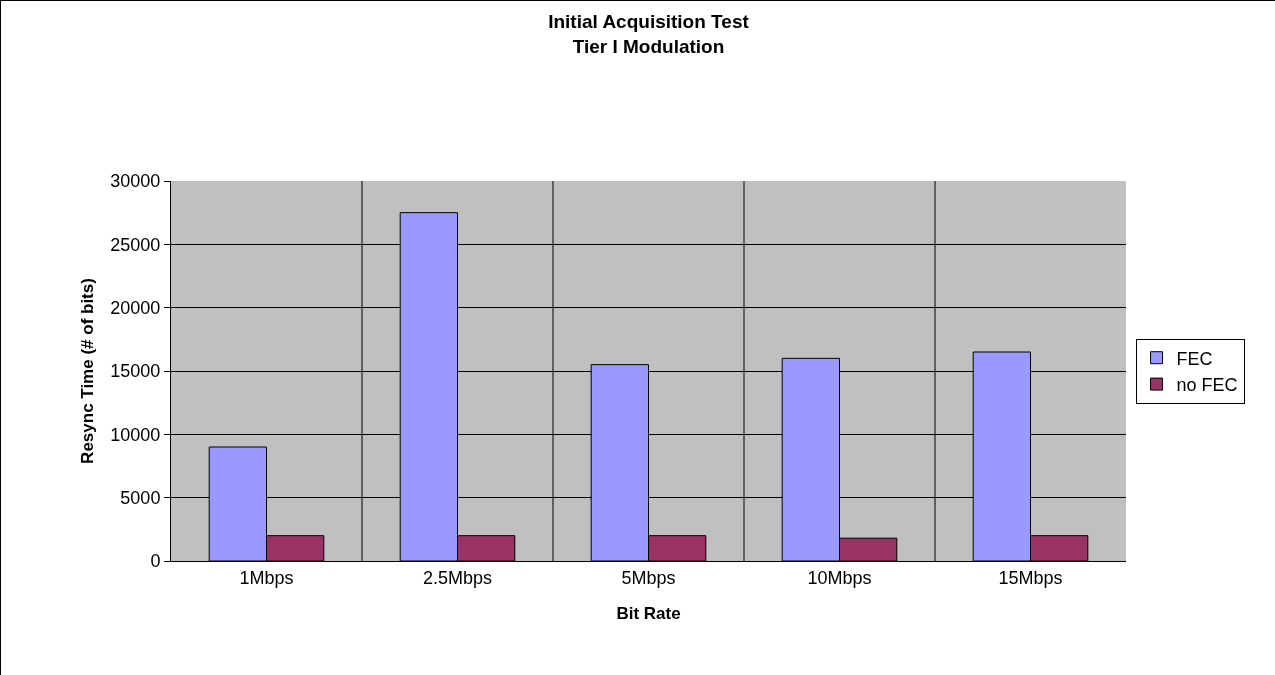 The width and height of the screenshot is (1275, 675). Describe the element at coordinates (135, 434) in the screenshot. I see `y-tick-label: 10000` at that location.